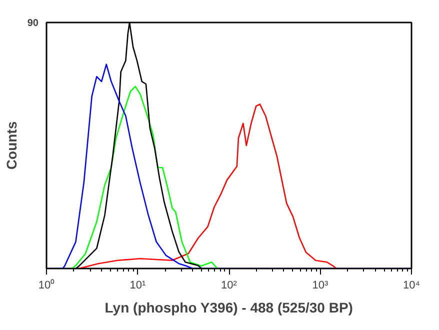 The height and width of the screenshot is (330, 439). I want to click on x-tick-label: 10³, so click(320, 286).